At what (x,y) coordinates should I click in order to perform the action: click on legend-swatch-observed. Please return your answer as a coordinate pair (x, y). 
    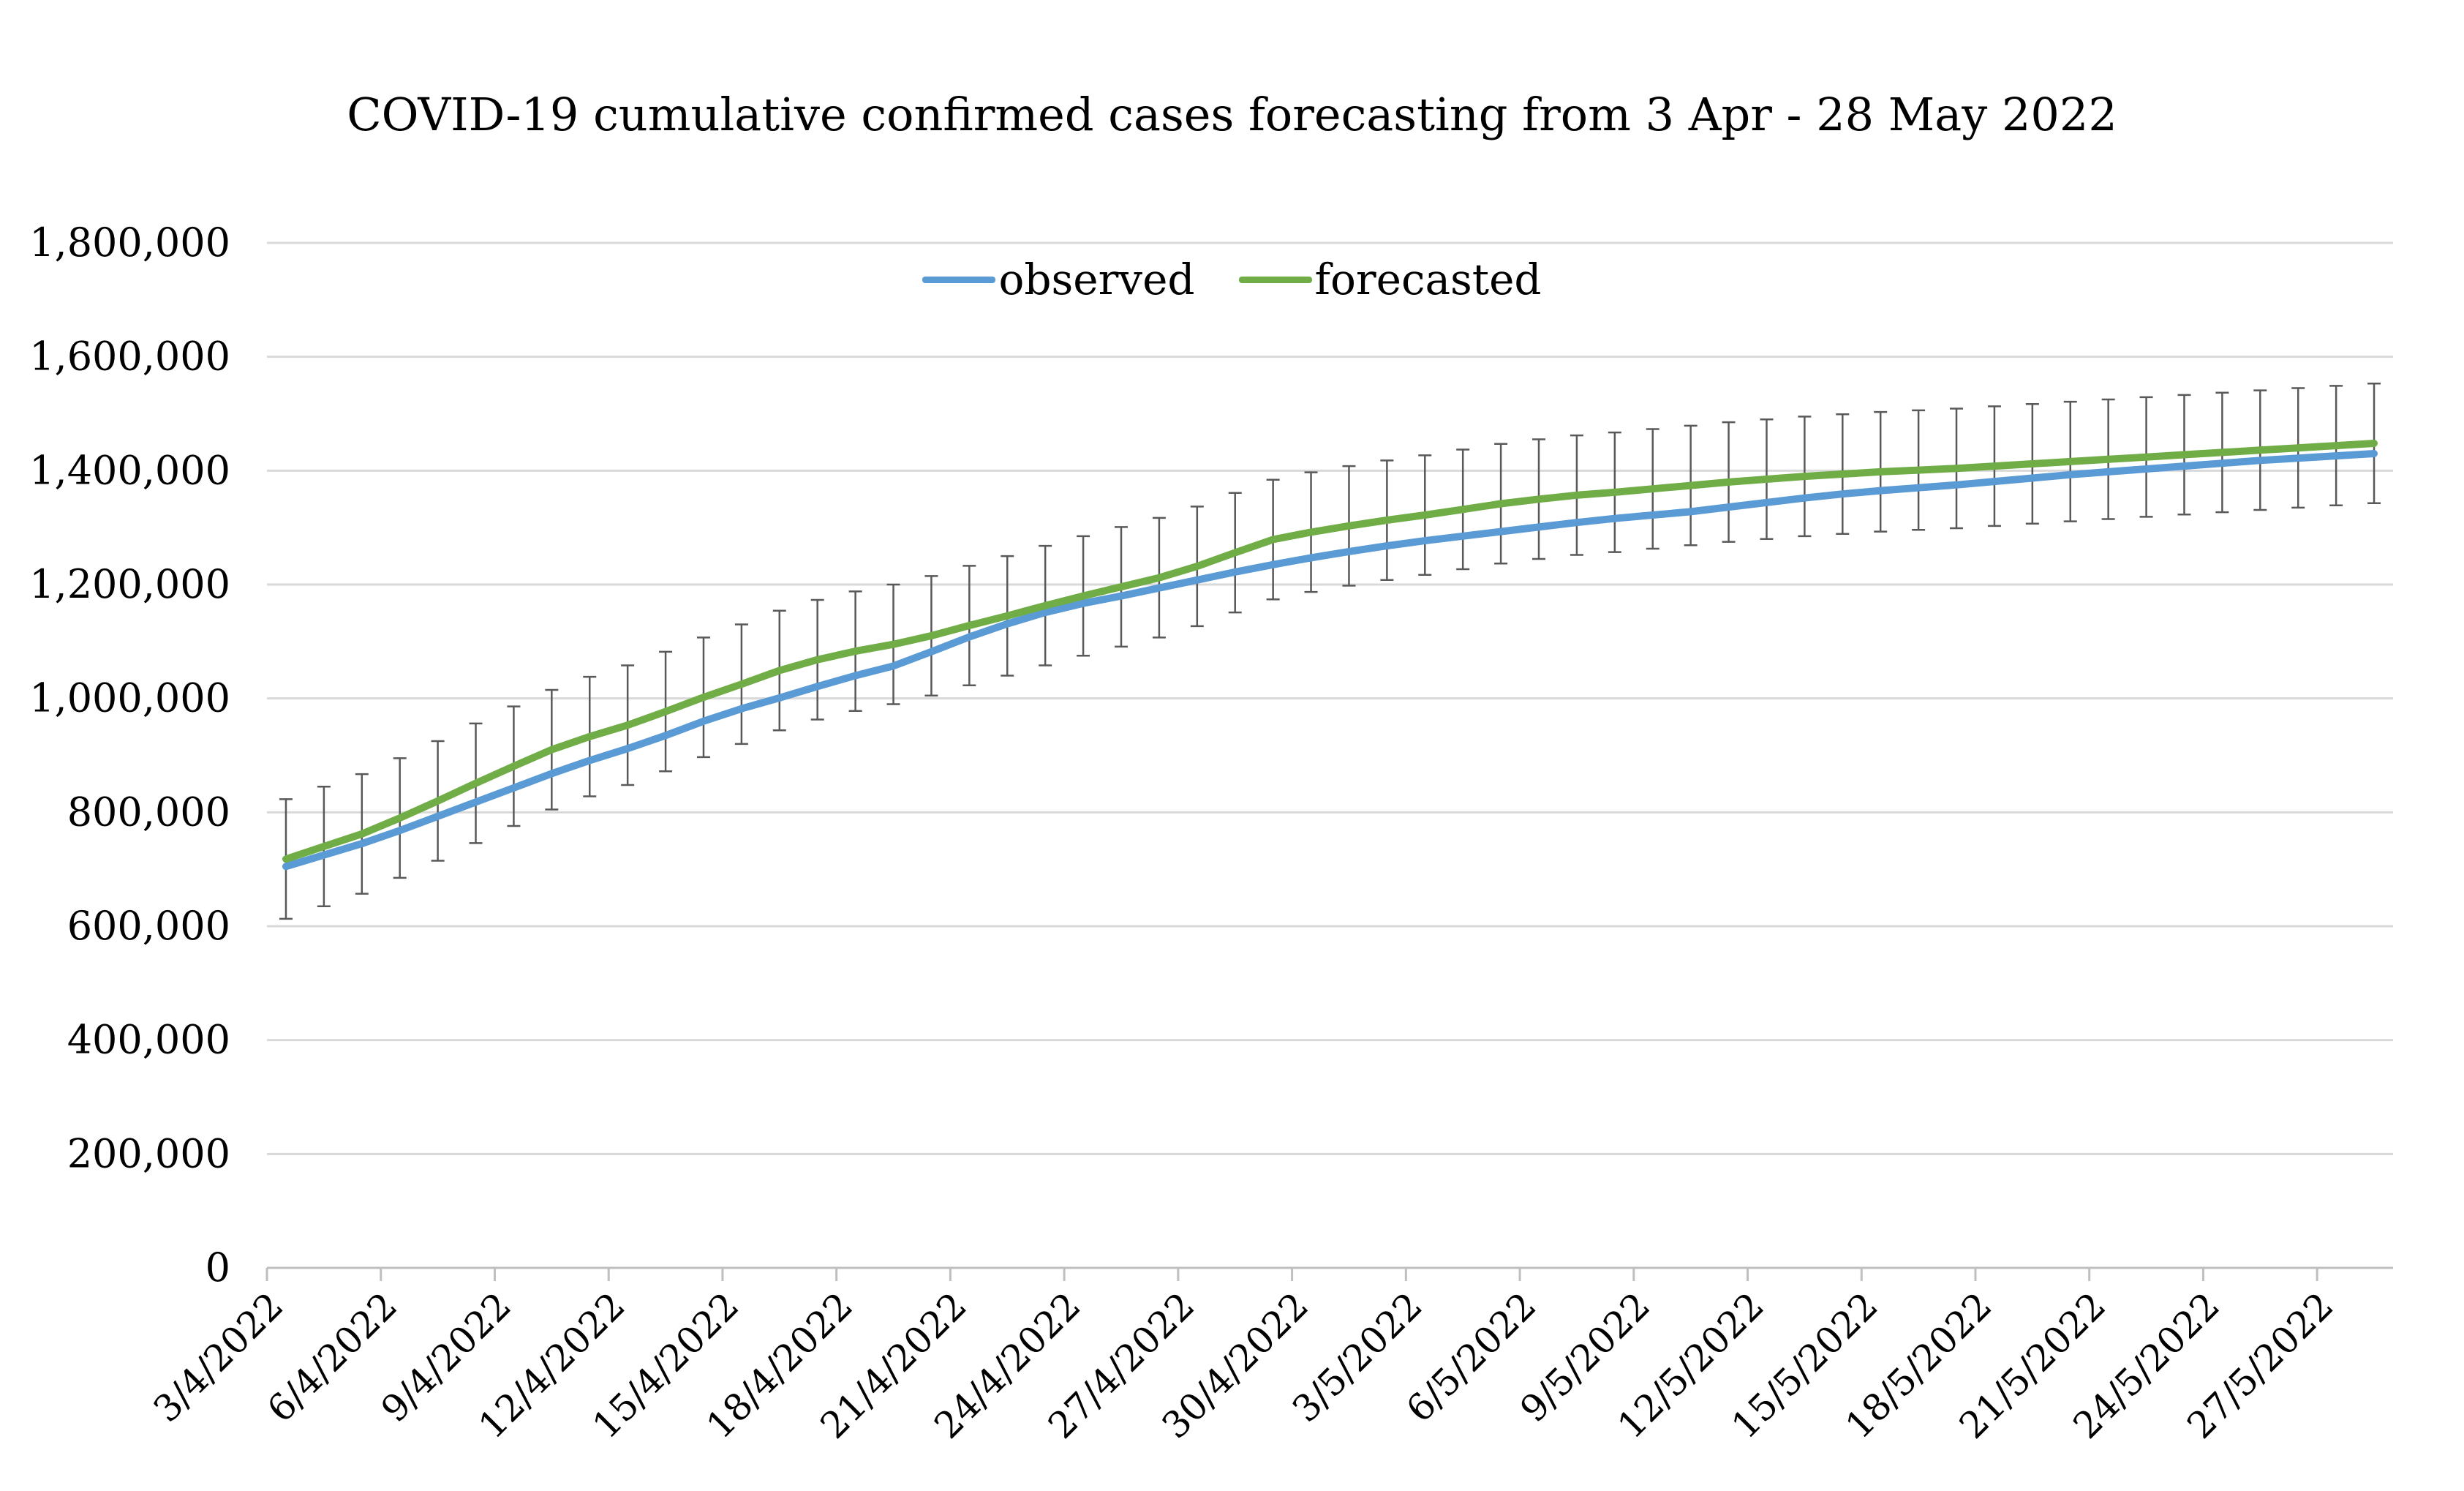
    Looking at the image, I should click on (959, 279).